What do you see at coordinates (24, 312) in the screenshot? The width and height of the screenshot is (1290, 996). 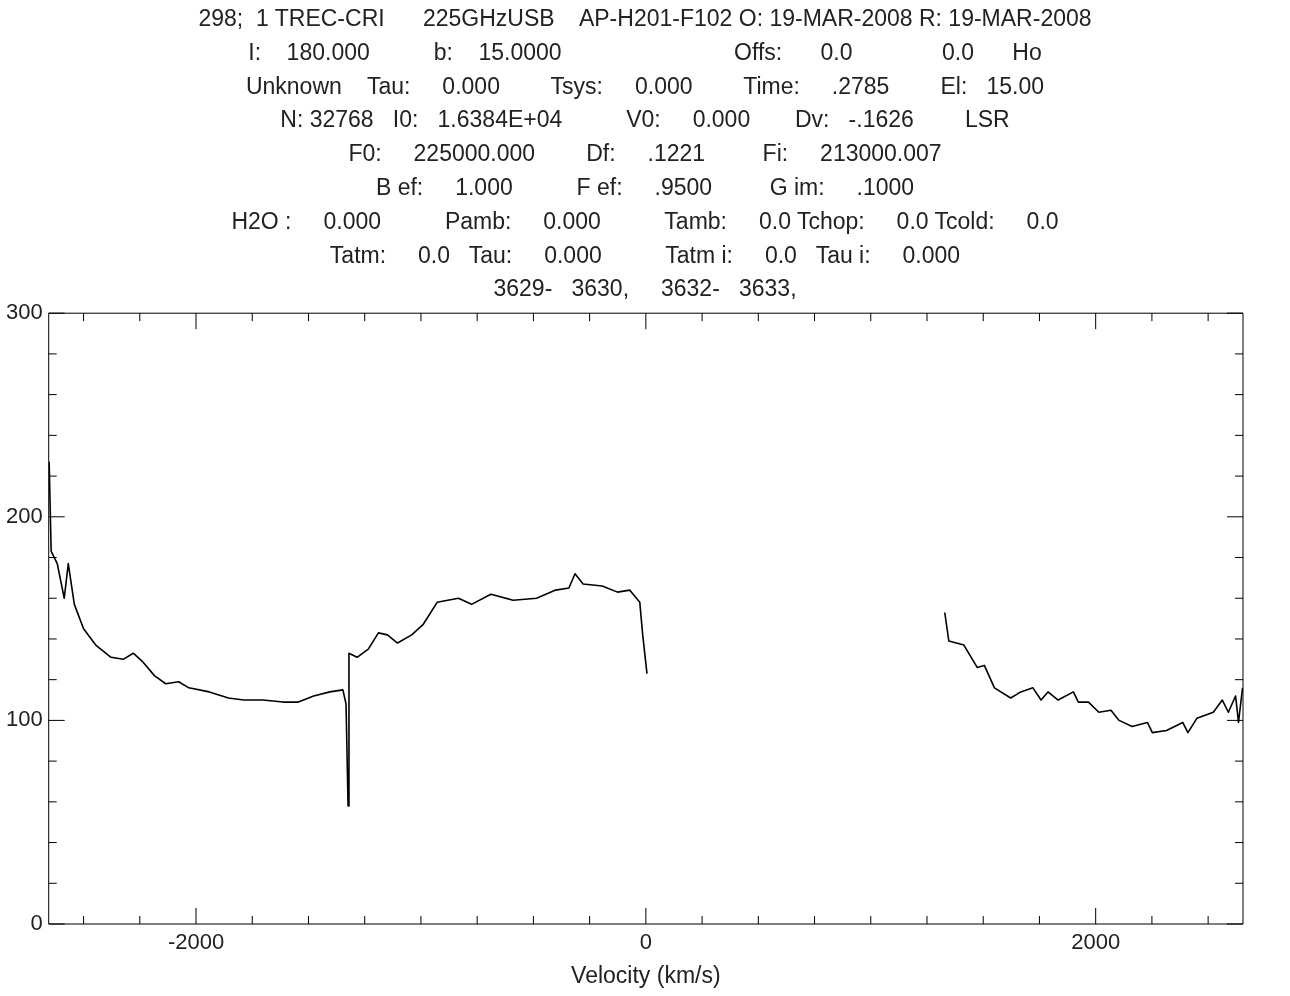 I see `y-tick-label: 300` at bounding box center [24, 312].